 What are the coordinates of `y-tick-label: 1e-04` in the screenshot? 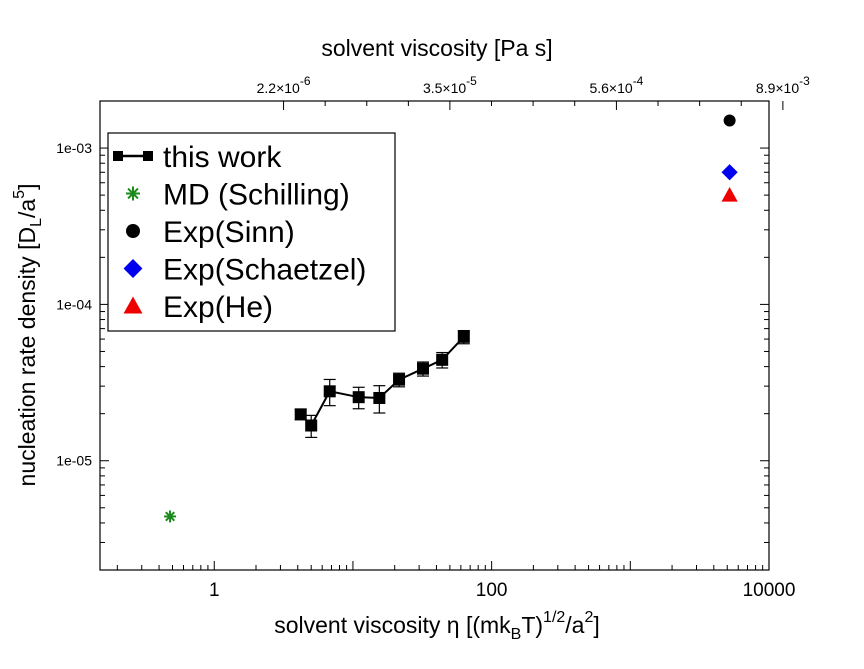 It's located at (74, 304).